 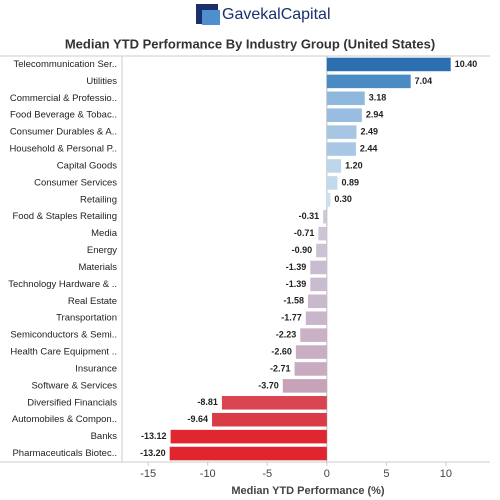 I want to click on value-label: 3.18, so click(x=378, y=98).